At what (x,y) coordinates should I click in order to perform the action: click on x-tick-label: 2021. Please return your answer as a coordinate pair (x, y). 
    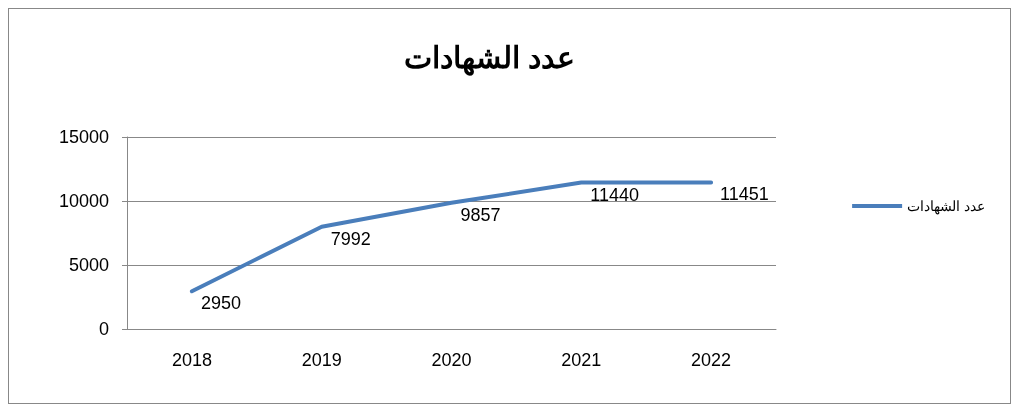
    Looking at the image, I should click on (581, 360).